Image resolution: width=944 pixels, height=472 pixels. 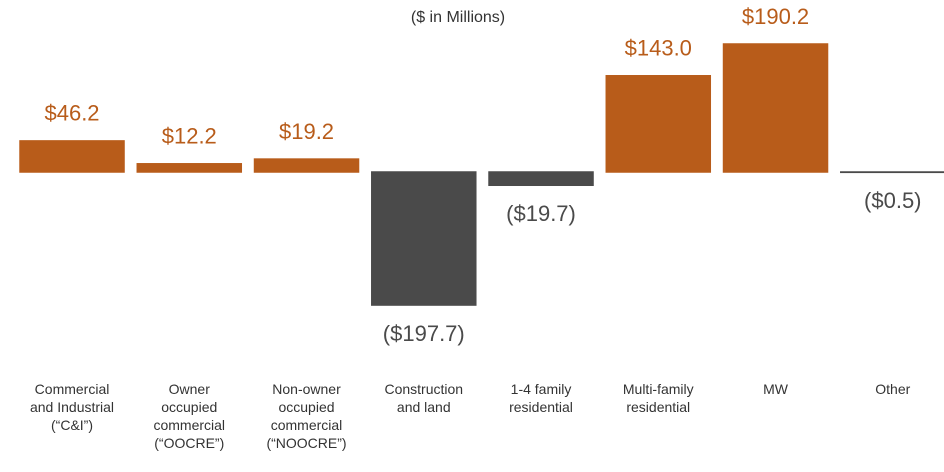 What do you see at coordinates (892, 200) in the screenshot?
I see `value-label: ($0.5)` at bounding box center [892, 200].